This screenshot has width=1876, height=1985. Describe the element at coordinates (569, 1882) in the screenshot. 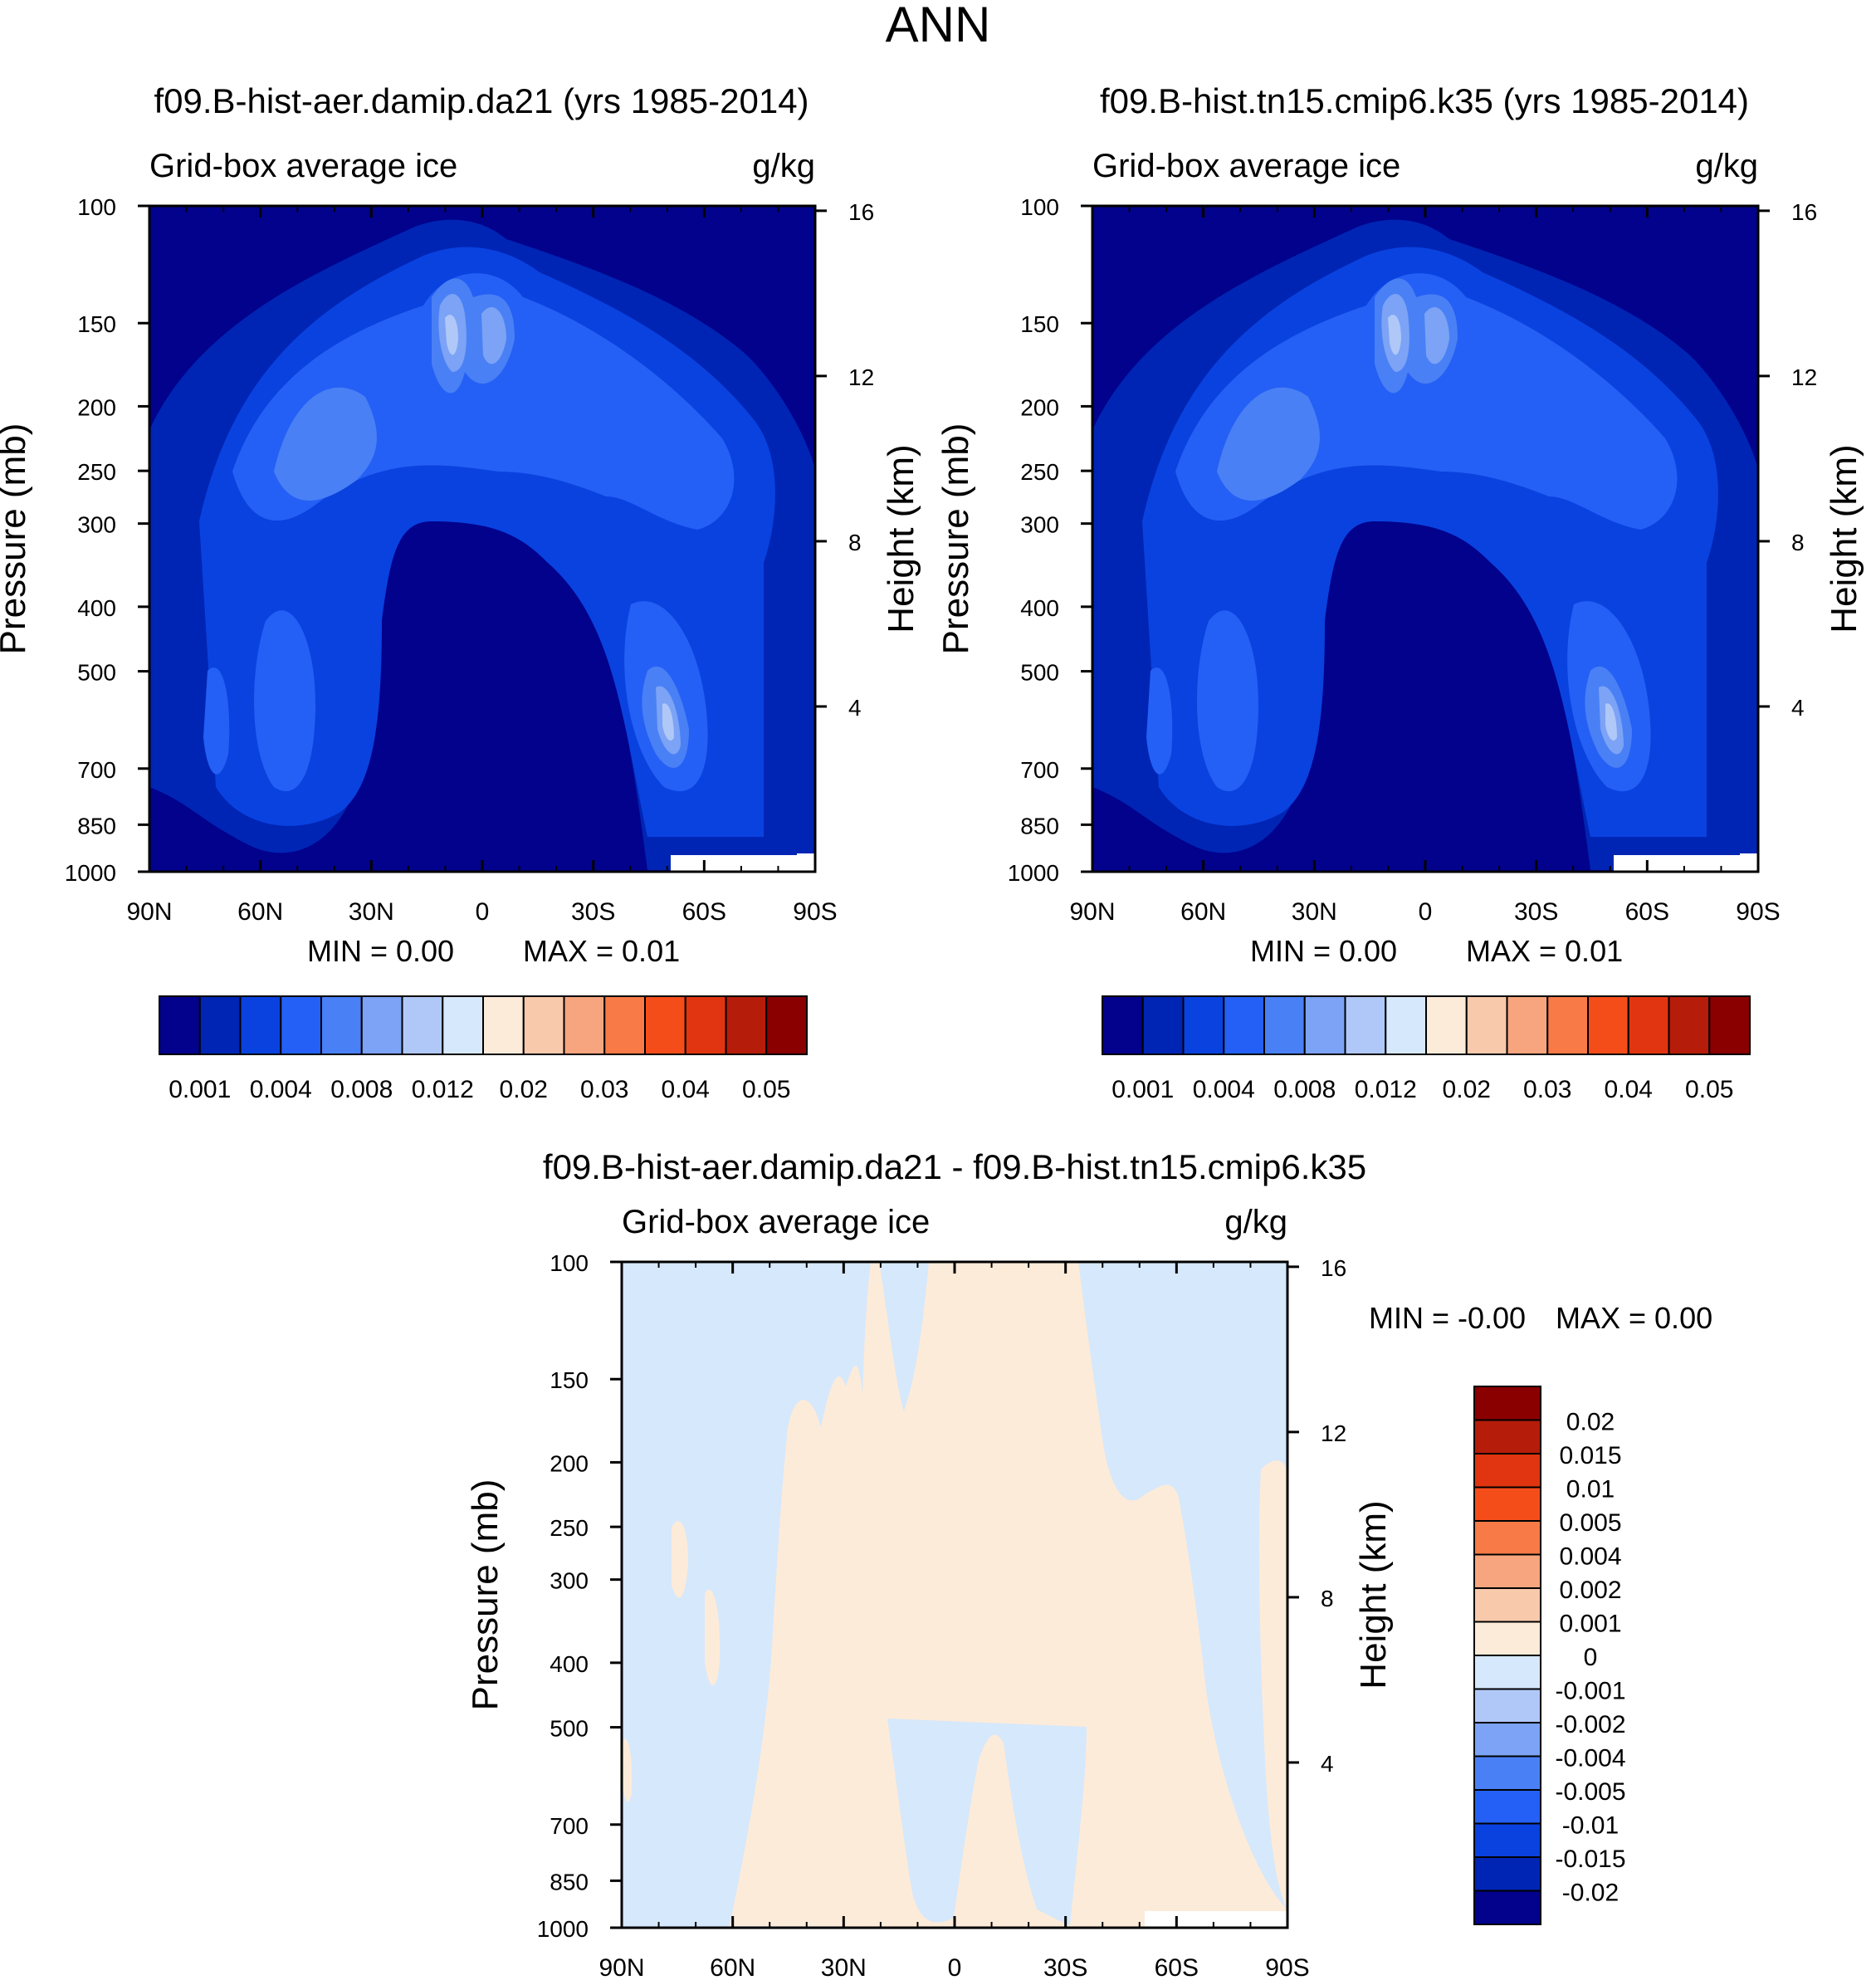

I see `panel-3-ytick-label: 850` at that location.